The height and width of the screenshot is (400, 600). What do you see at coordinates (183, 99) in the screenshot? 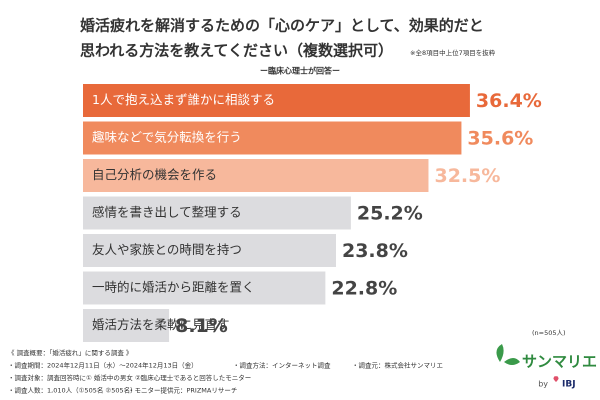
I see `category-label: 1人で抱え込まず誰かに相談する` at bounding box center [183, 99].